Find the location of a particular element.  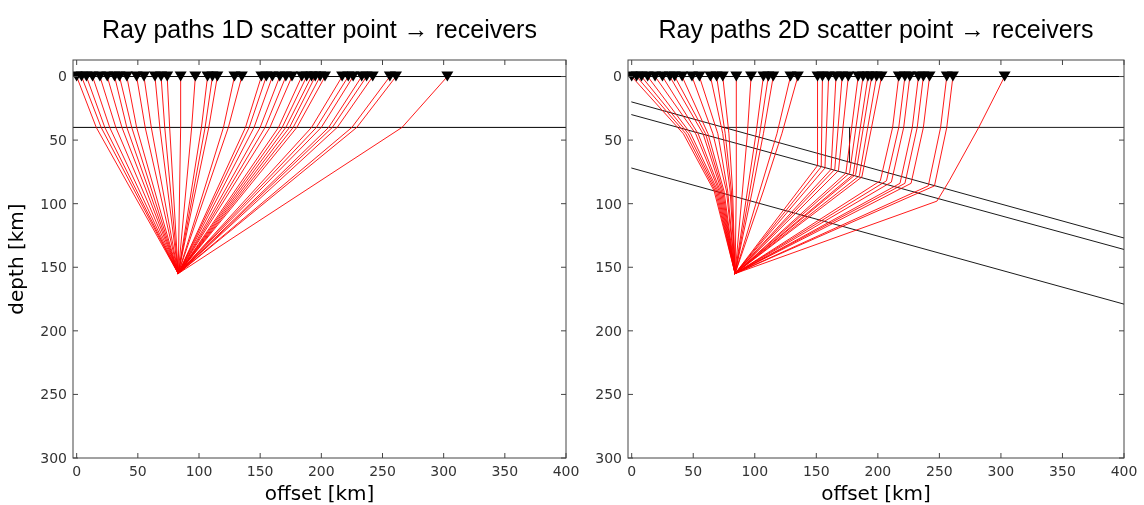

y-axis-title: depth [km] is located at coordinates (16, 259).